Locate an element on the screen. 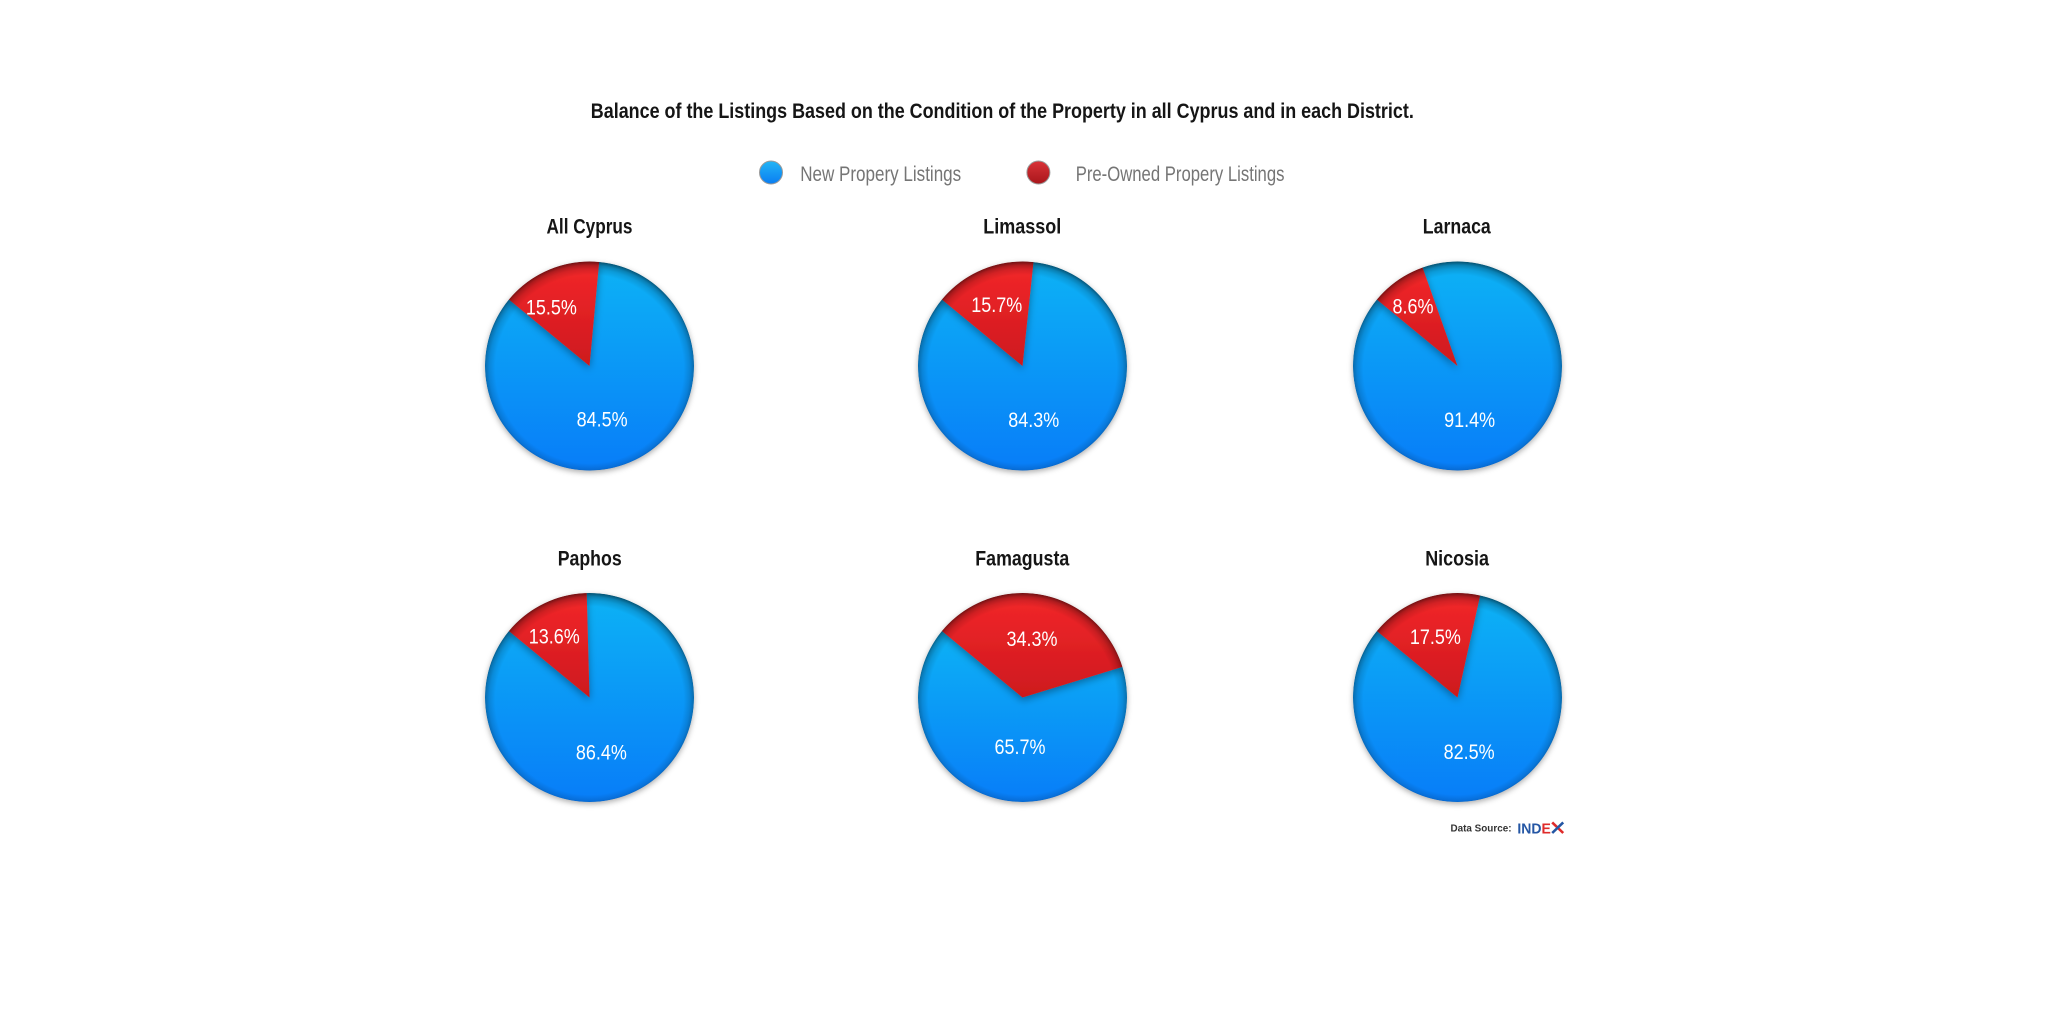  svg-text: 65.7% is located at coordinates (1020, 747).